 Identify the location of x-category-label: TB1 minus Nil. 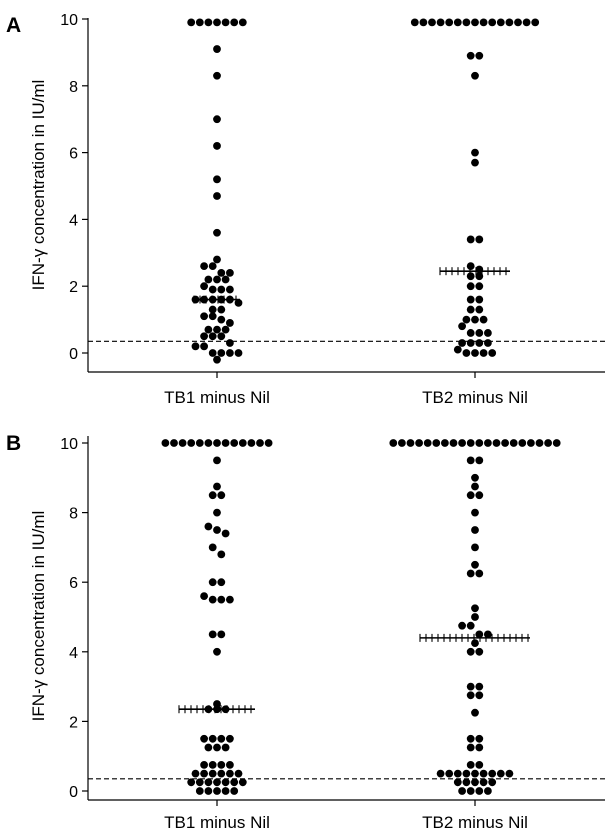
(217, 822).